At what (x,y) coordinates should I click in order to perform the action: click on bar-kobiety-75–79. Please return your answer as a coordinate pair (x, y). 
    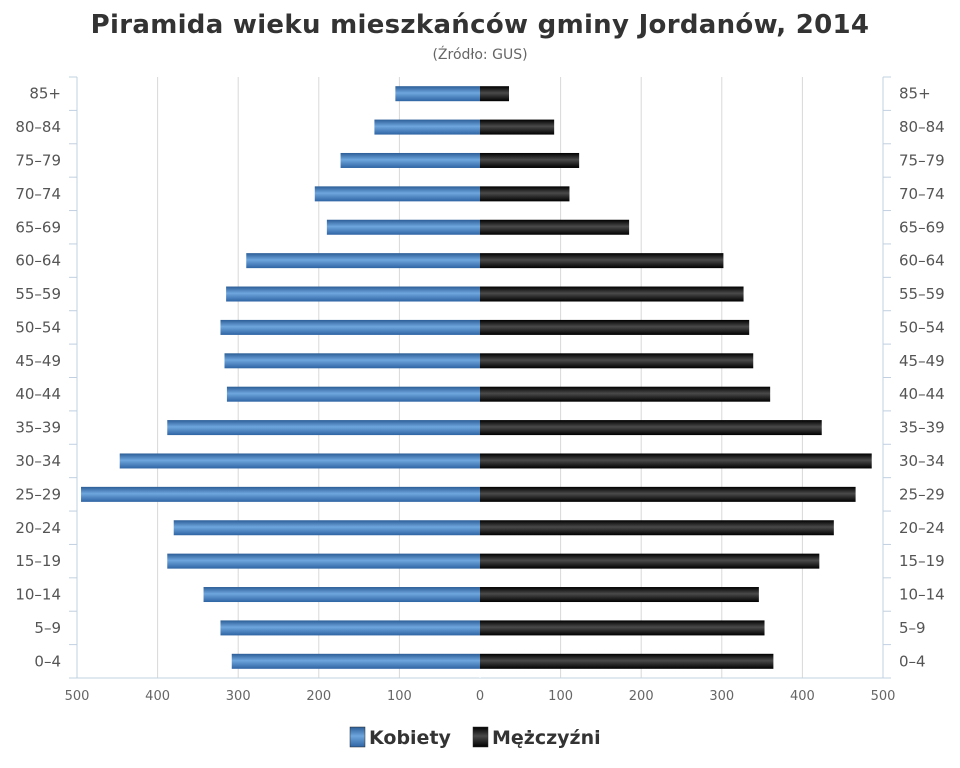
    Looking at the image, I should click on (410, 160).